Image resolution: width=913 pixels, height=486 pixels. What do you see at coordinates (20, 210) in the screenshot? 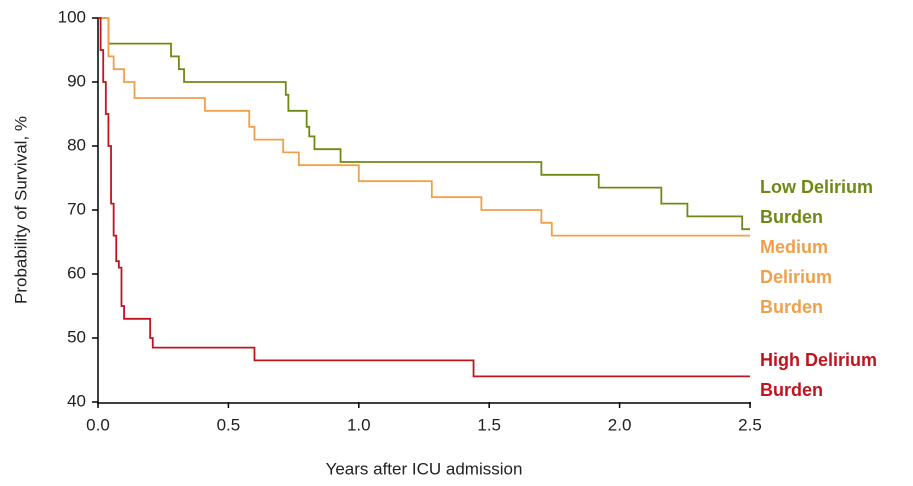
I see `y-axis-label: Probability of Survival, %` at bounding box center [20, 210].